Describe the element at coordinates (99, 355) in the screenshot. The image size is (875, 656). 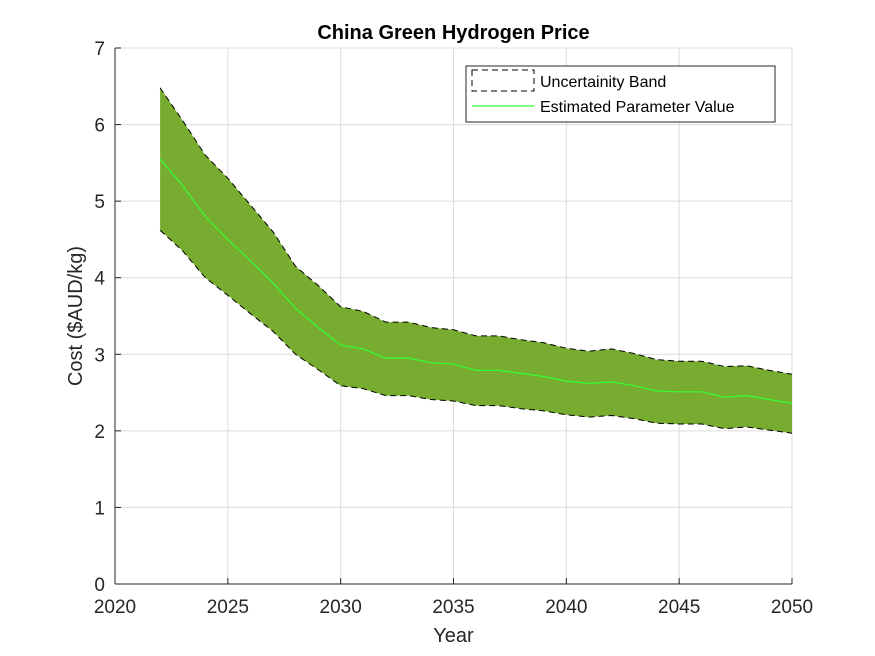
I see `y-tick-label: 3` at that location.